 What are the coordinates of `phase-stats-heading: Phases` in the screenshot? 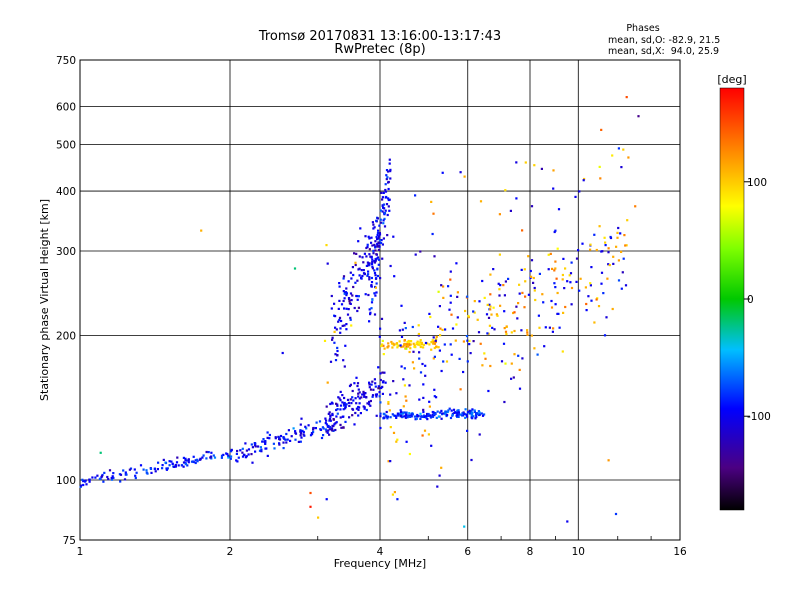 It's located at (642, 28).